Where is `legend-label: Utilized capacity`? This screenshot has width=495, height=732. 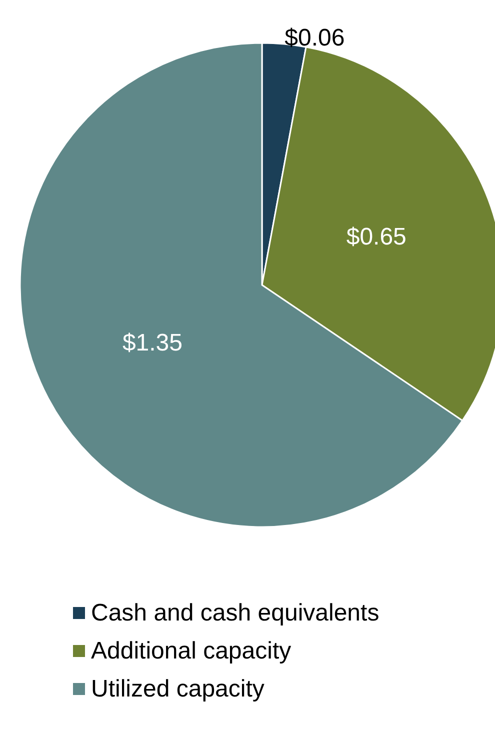
legend-label: Utilized capacity is located at coordinates (177, 689).